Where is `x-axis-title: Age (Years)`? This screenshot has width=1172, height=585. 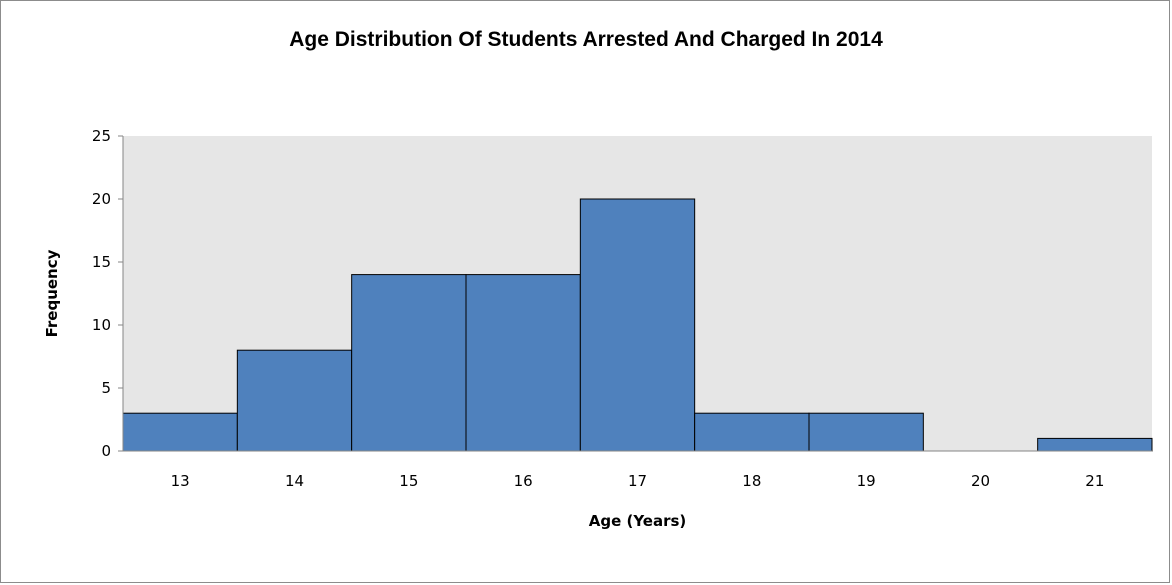 x-axis-title: Age (Years) is located at coordinates (638, 521).